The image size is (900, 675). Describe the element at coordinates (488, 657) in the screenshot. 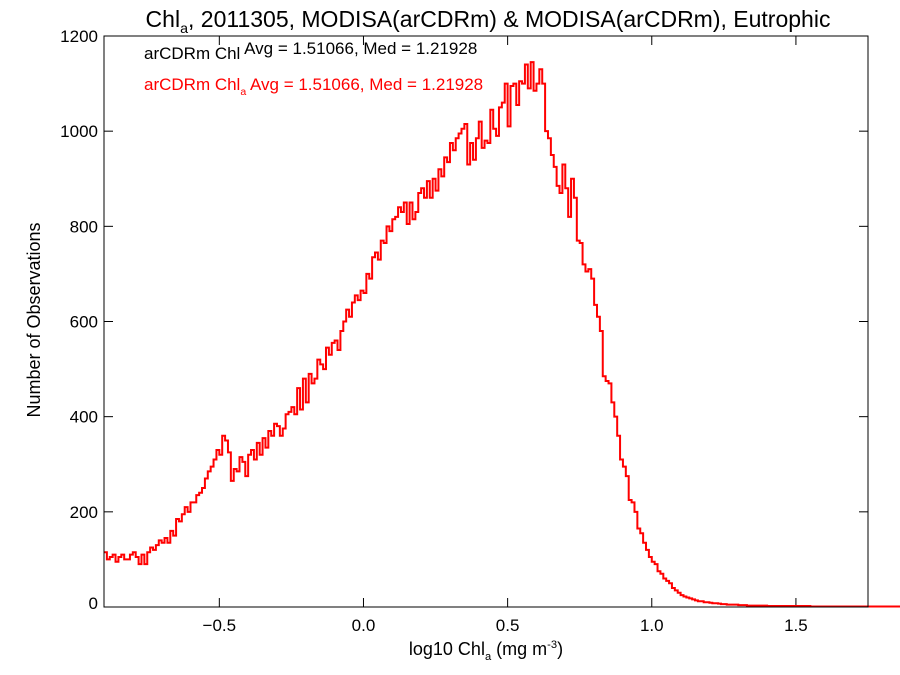

I see `x-label-sub: a` at that location.